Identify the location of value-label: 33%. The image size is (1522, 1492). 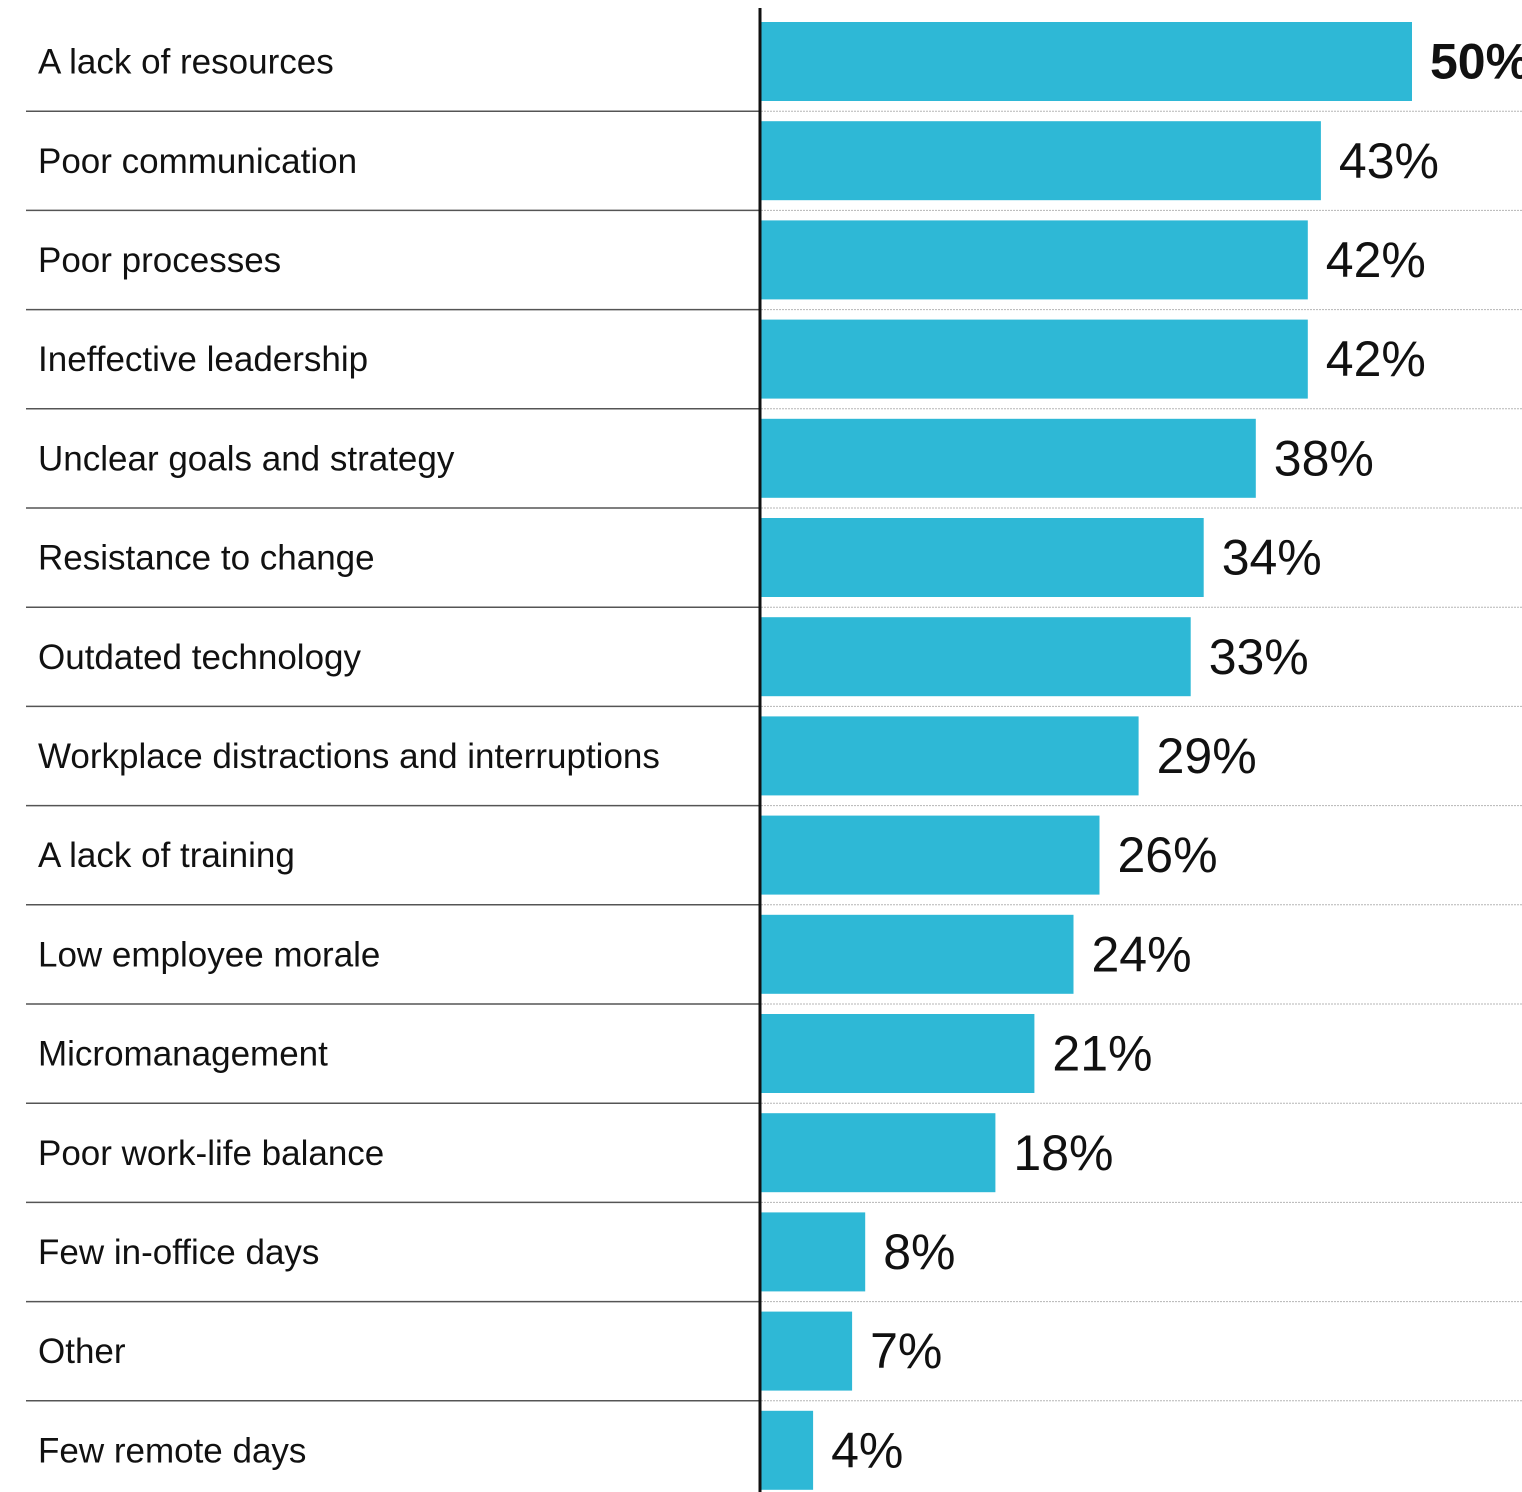
(1259, 657).